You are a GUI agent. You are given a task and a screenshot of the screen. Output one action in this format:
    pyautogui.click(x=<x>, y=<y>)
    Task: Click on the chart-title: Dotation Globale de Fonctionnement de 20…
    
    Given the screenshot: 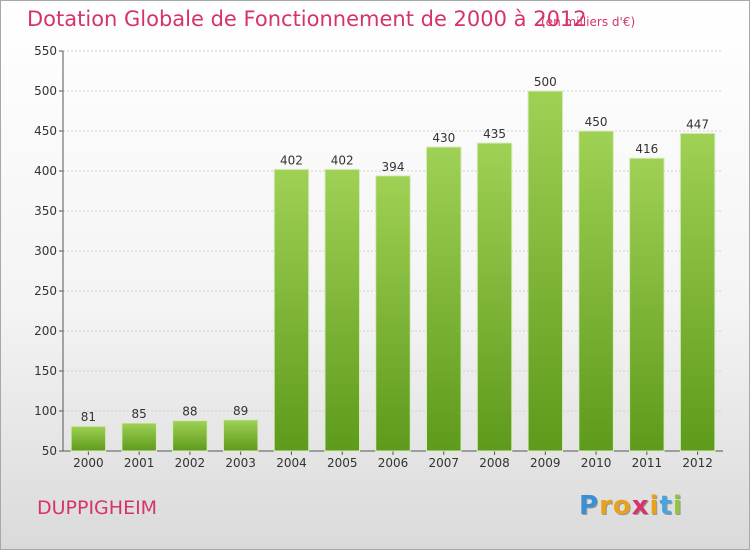 What is the action you would take?
    pyautogui.click(x=307, y=19)
    